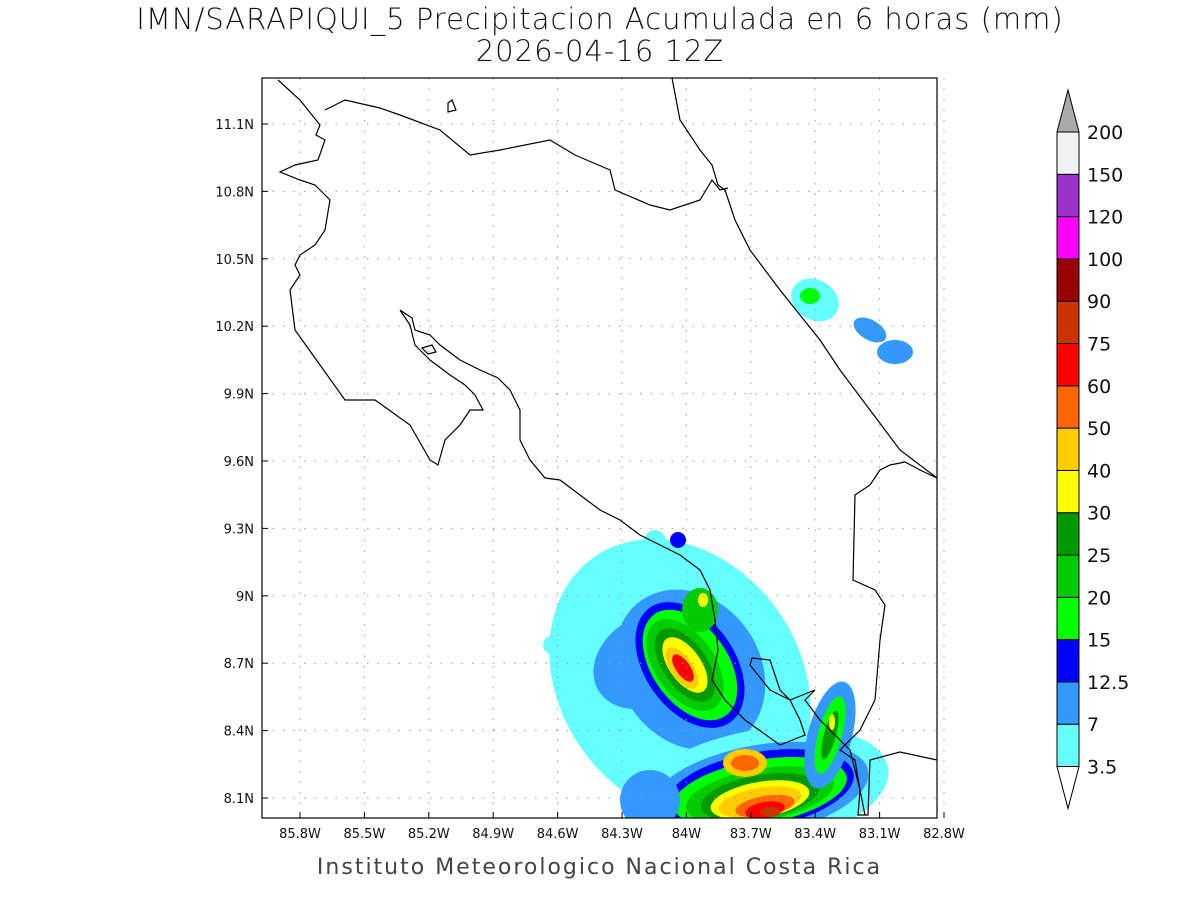 The width and height of the screenshot is (1200, 900). I want to click on colorbar-label: 200, so click(1105, 133).